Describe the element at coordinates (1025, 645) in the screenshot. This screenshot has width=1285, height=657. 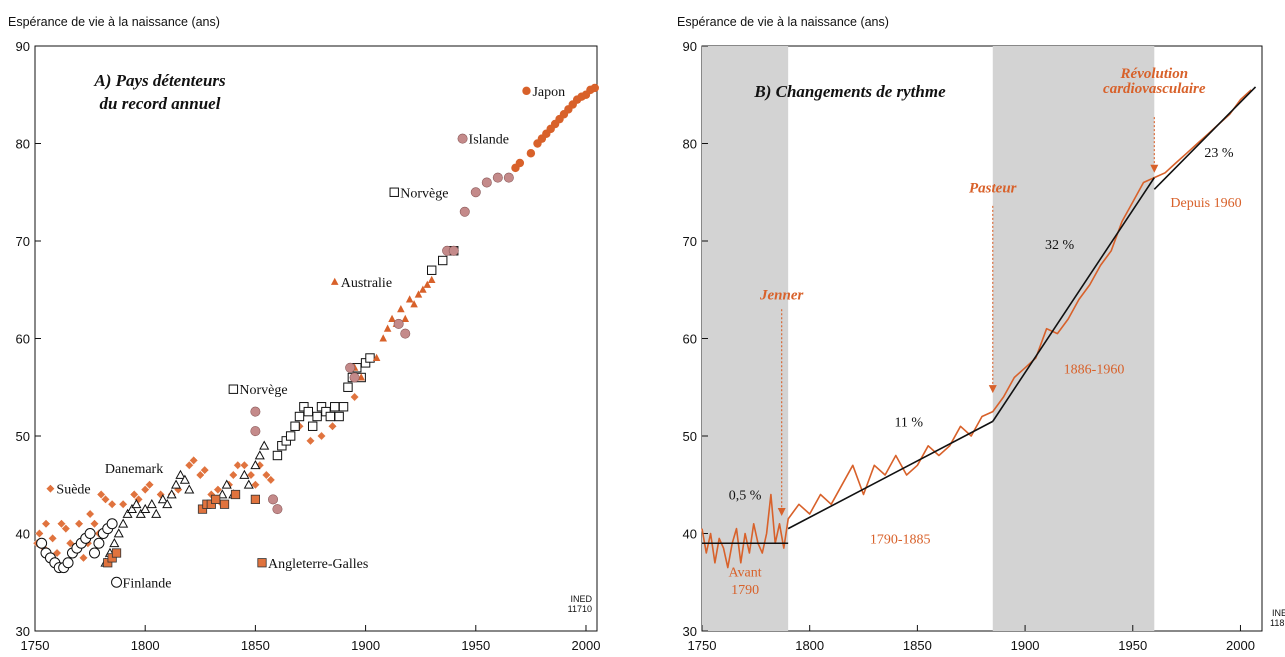
I see `panel-b-x-tick-label: 1900` at that location.